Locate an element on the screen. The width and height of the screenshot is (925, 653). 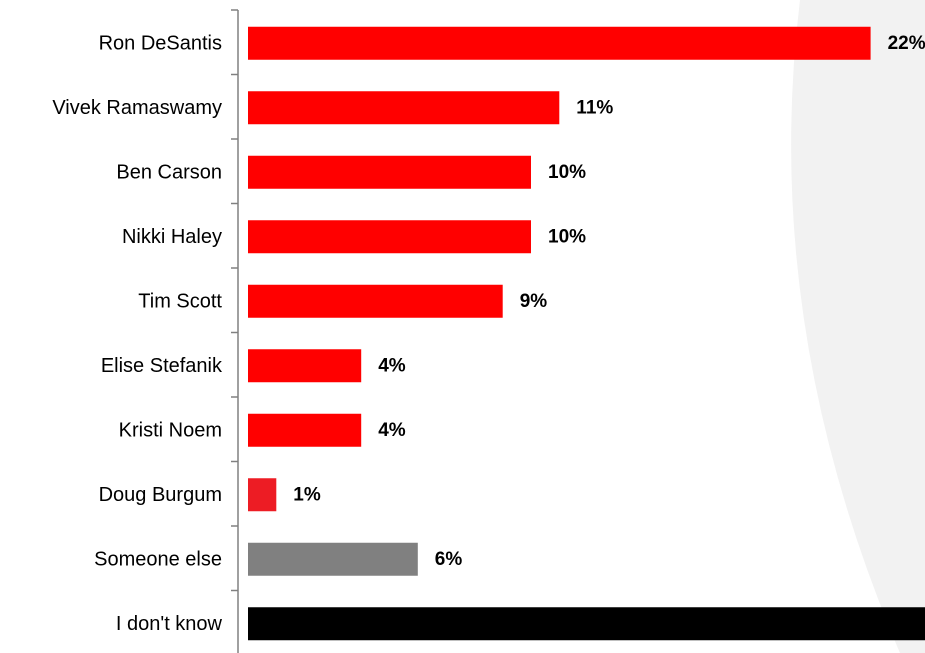
category-label: Someone else is located at coordinates (158, 559).